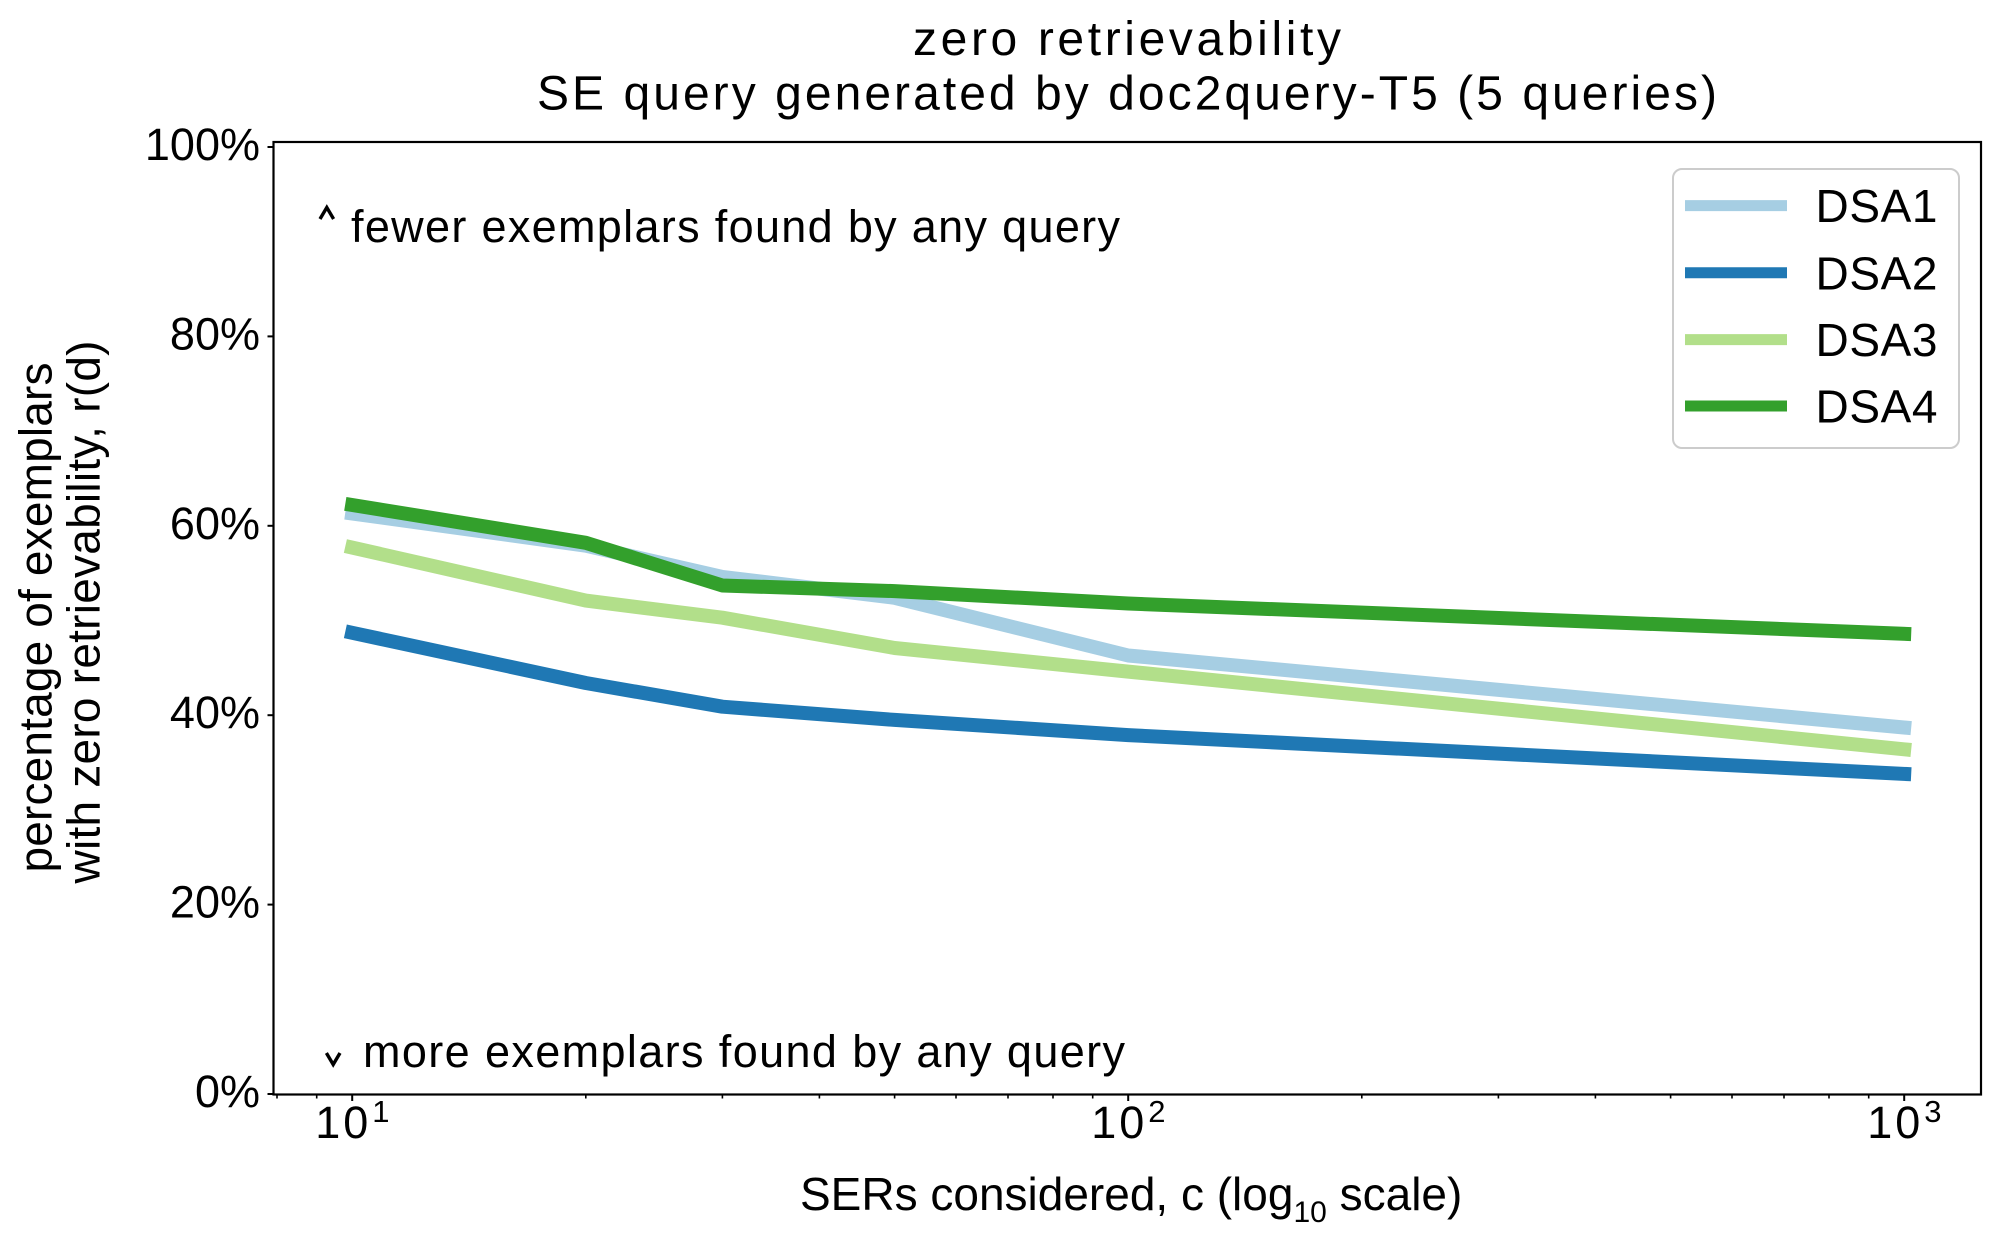  What do you see at coordinates (36, 618) in the screenshot?
I see `svg-text: percentage of exemplars` at bounding box center [36, 618].